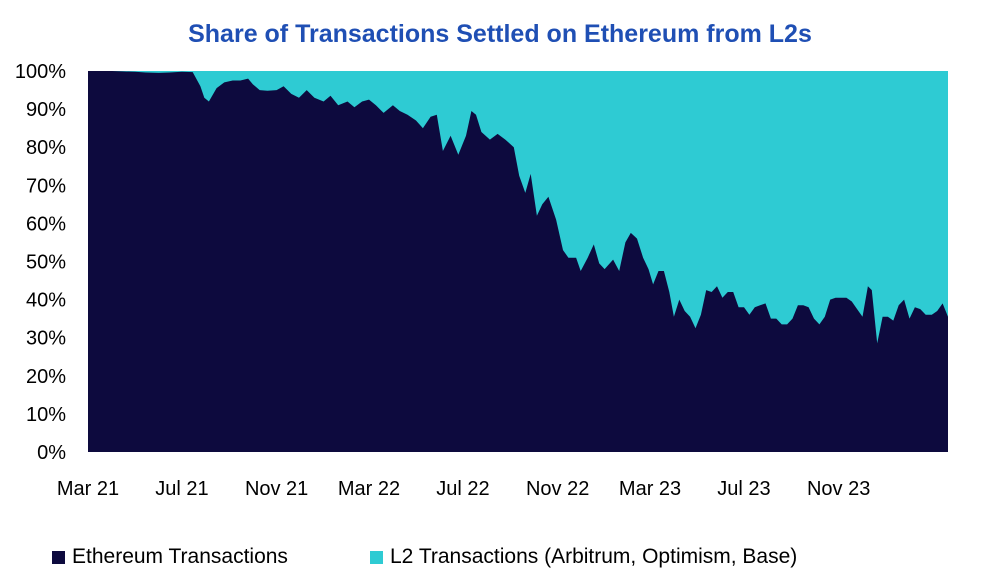  What do you see at coordinates (46, 186) in the screenshot?
I see `y-tick-label: 70%` at bounding box center [46, 186].